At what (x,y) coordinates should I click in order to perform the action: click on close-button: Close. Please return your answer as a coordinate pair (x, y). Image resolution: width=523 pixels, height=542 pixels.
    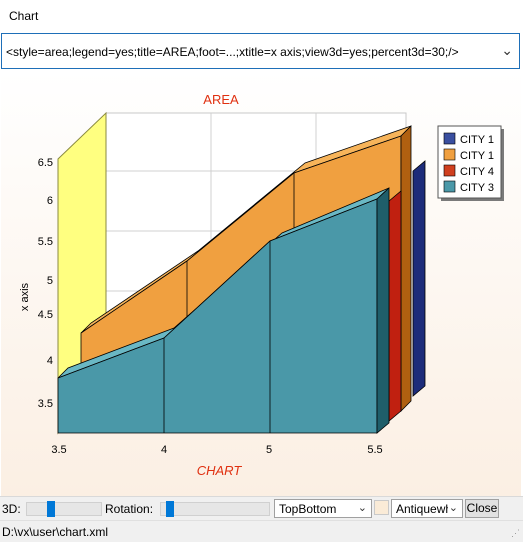
    Looking at the image, I should click on (482, 508).